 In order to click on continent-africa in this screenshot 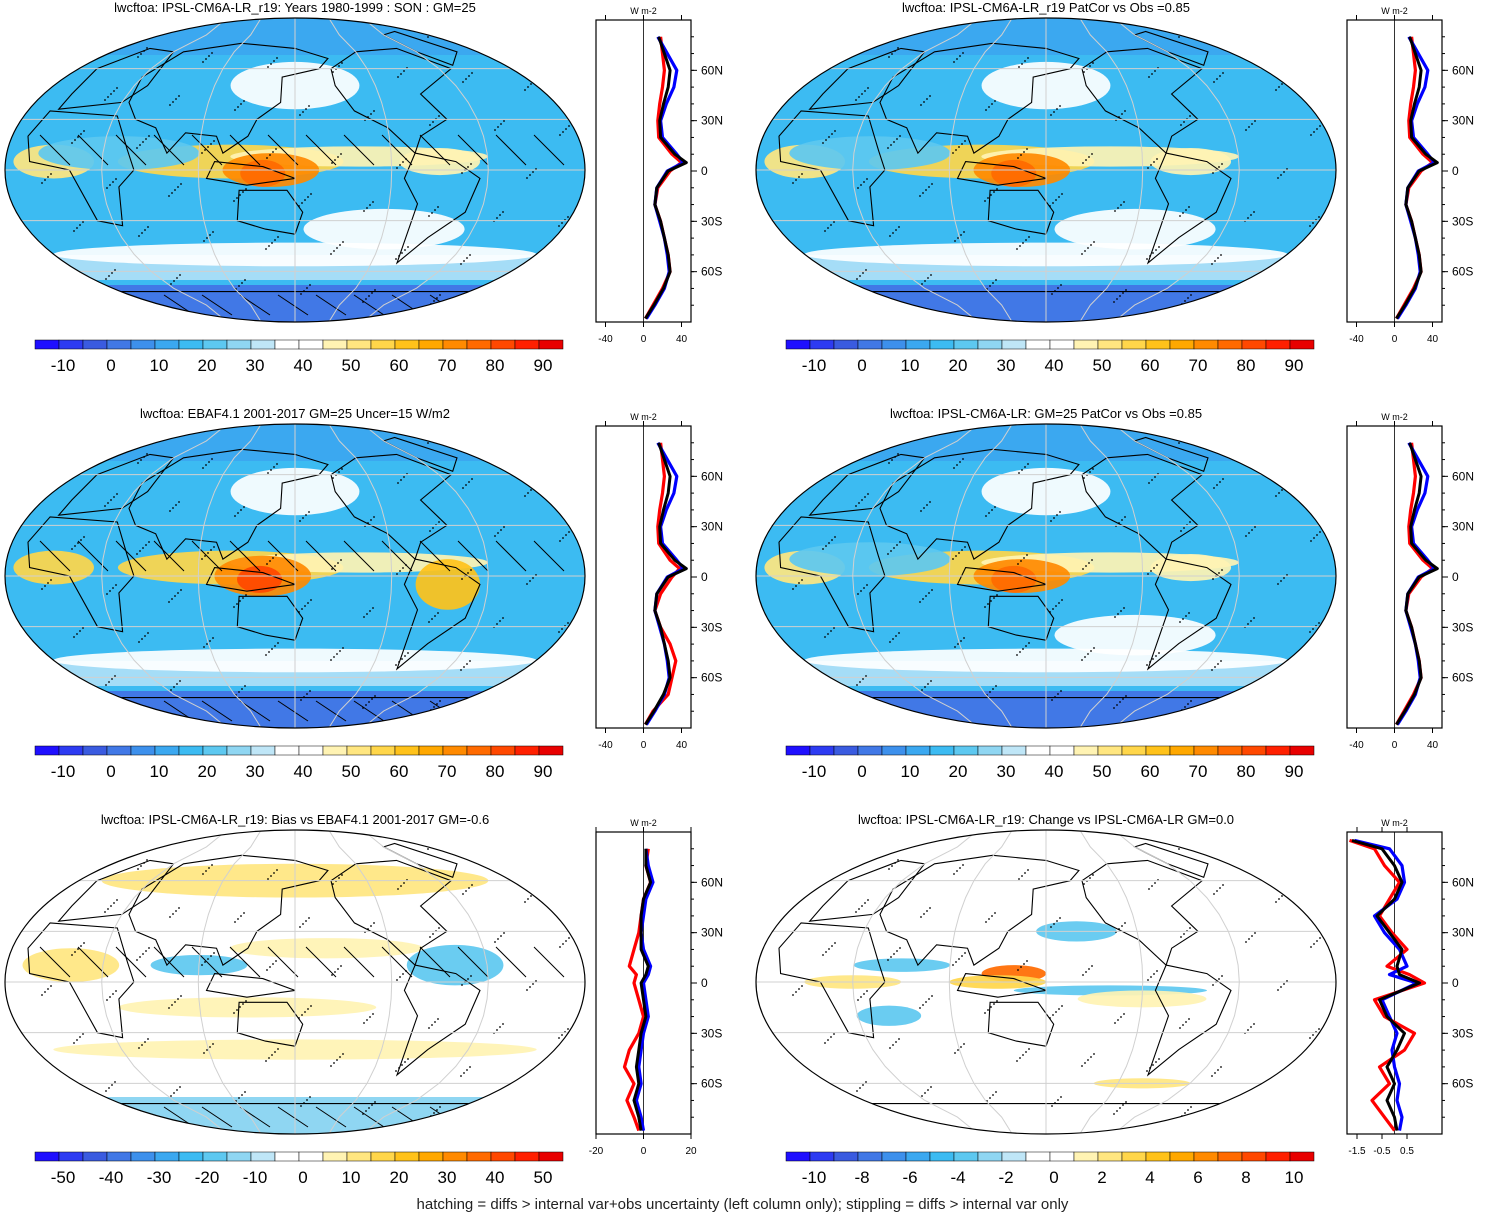, I will do `click(832, 980)`.